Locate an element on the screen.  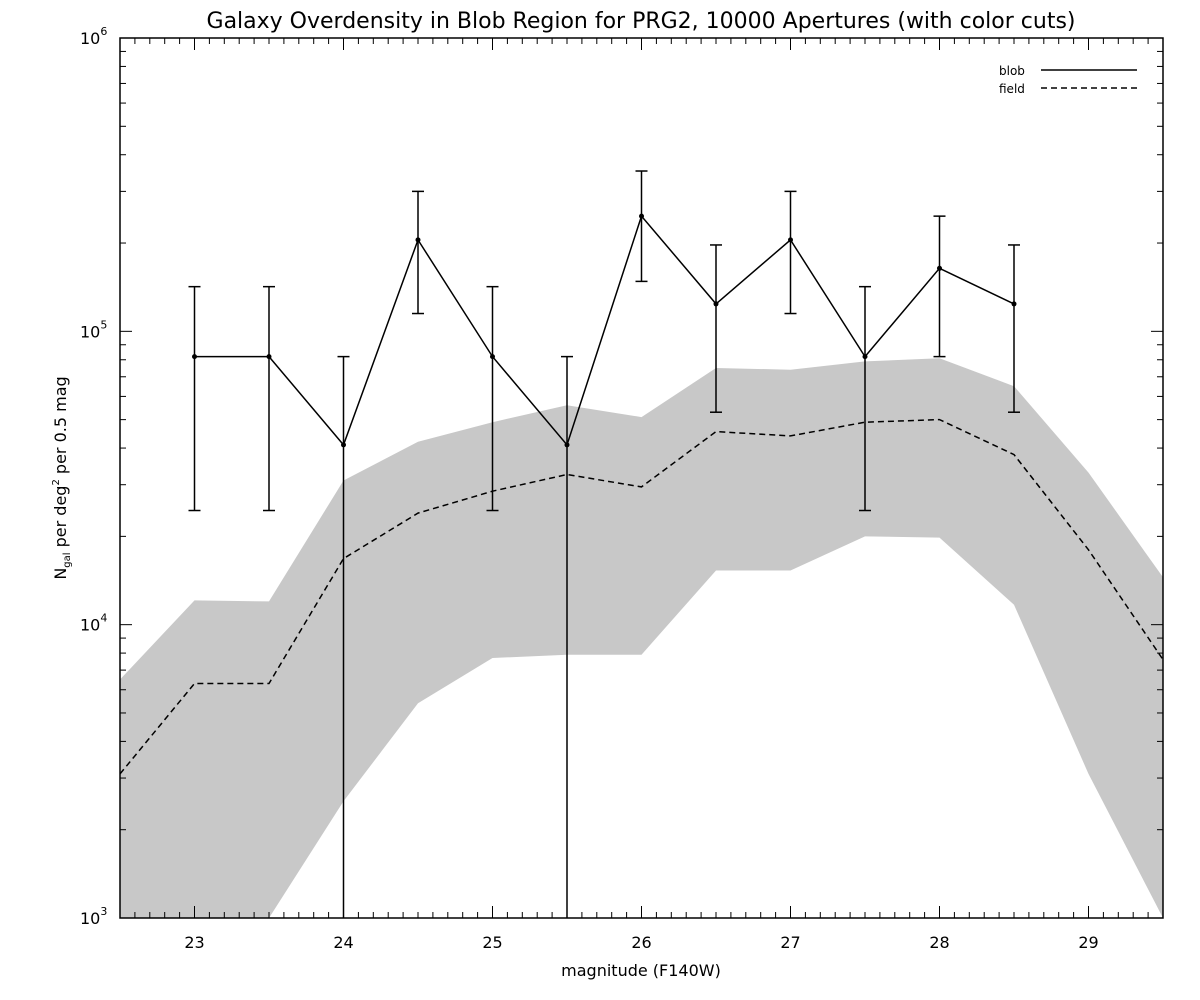
x-axis-label: magnitude (F140W) is located at coordinates (641, 970).